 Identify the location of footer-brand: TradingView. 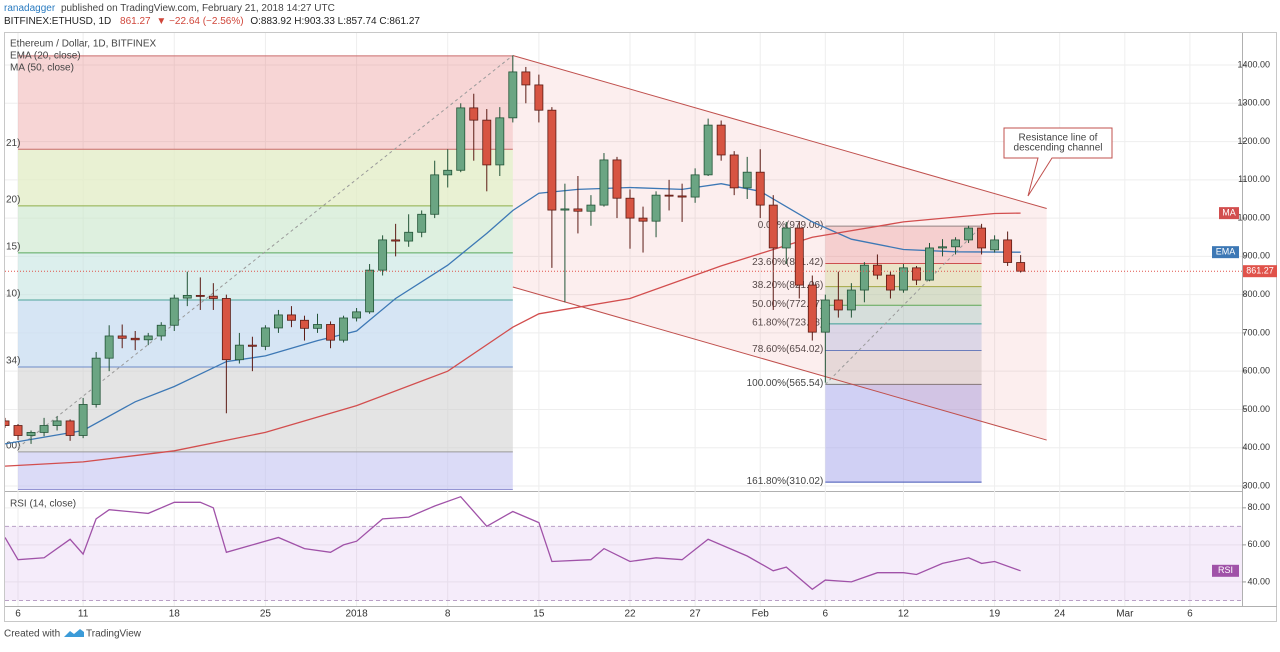
(114, 634).